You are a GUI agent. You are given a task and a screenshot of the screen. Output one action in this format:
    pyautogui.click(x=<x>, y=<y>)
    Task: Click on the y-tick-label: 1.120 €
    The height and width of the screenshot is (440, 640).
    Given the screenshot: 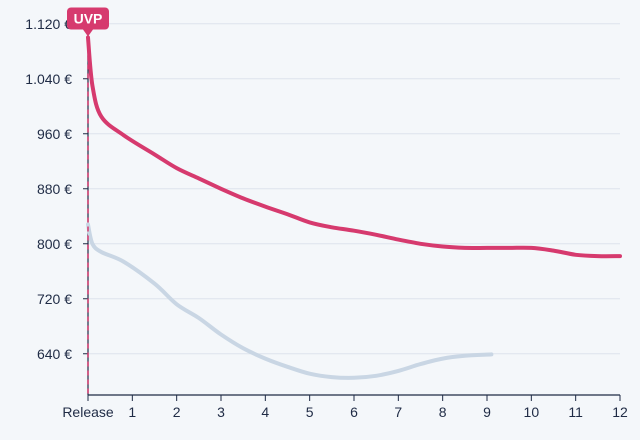 What is the action you would take?
    pyautogui.click(x=48, y=24)
    